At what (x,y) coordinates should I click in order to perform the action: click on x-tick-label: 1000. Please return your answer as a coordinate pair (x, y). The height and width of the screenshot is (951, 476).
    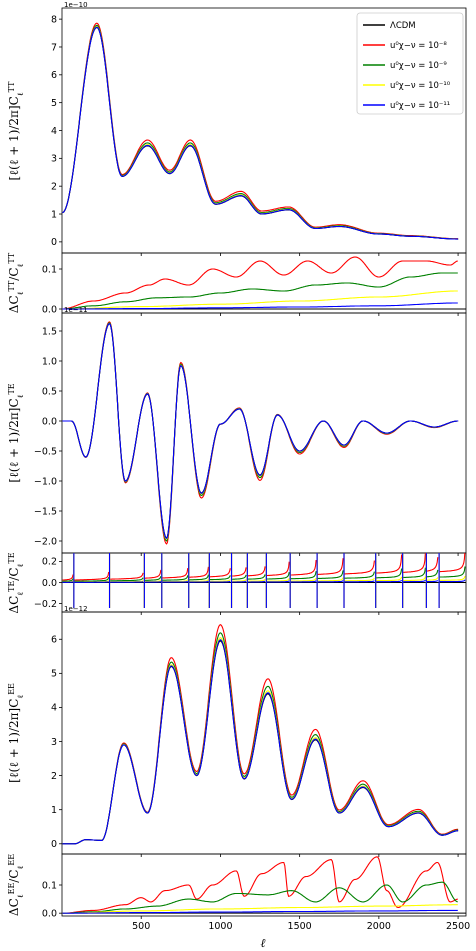
    Looking at the image, I should click on (220, 926).